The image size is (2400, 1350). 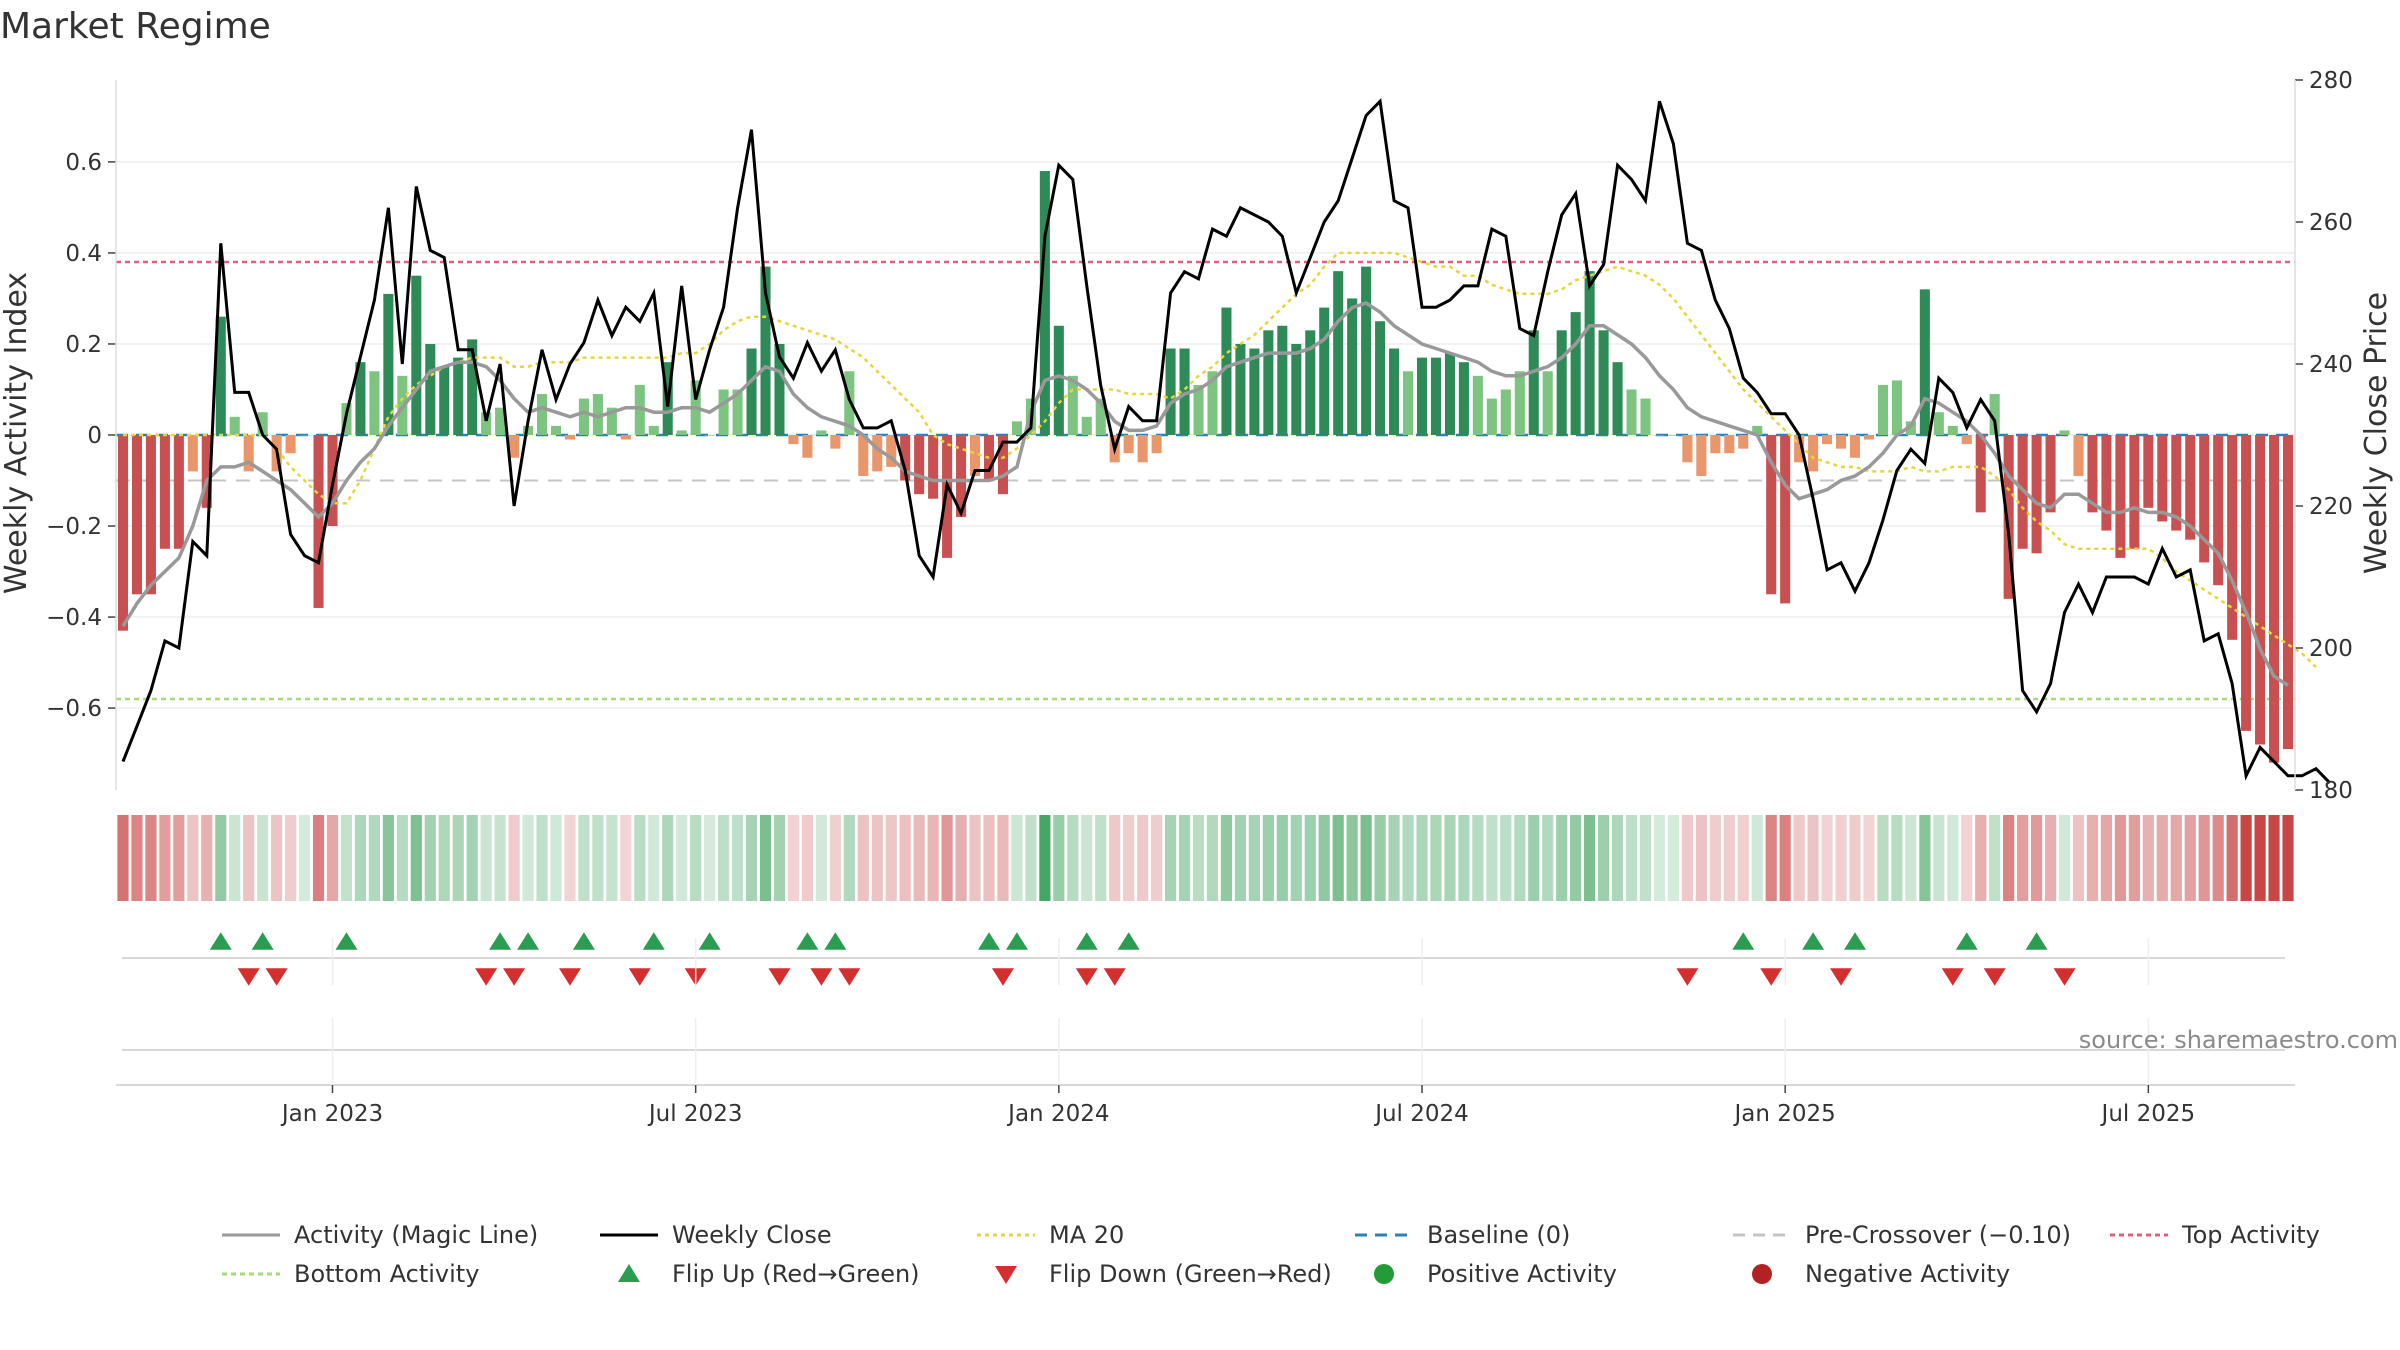 I want to click on right-tick-label: 200, so click(x=2331, y=649).